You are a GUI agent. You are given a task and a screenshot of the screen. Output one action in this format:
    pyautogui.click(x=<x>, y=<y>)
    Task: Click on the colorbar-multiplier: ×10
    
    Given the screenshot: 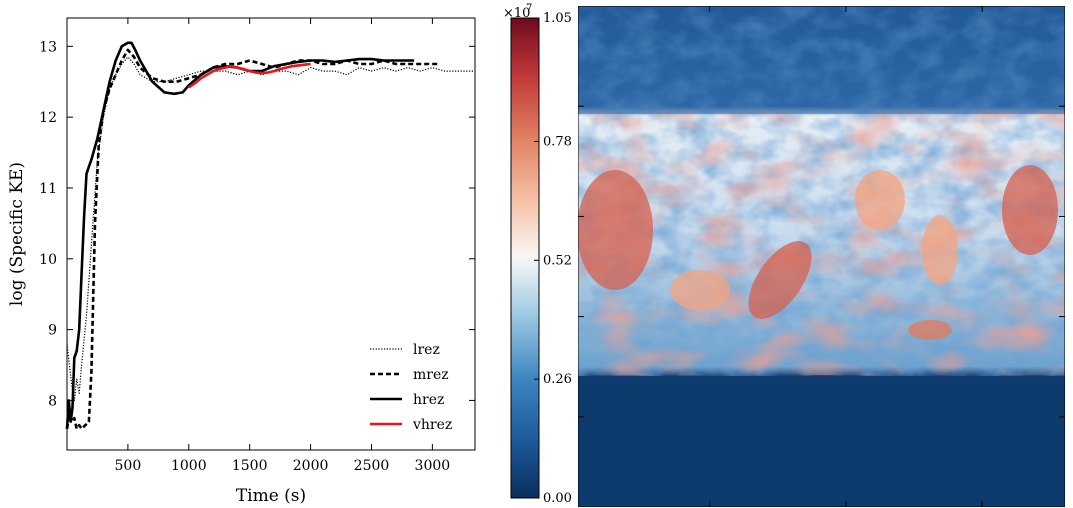 What is the action you would take?
    pyautogui.click(x=516, y=13)
    